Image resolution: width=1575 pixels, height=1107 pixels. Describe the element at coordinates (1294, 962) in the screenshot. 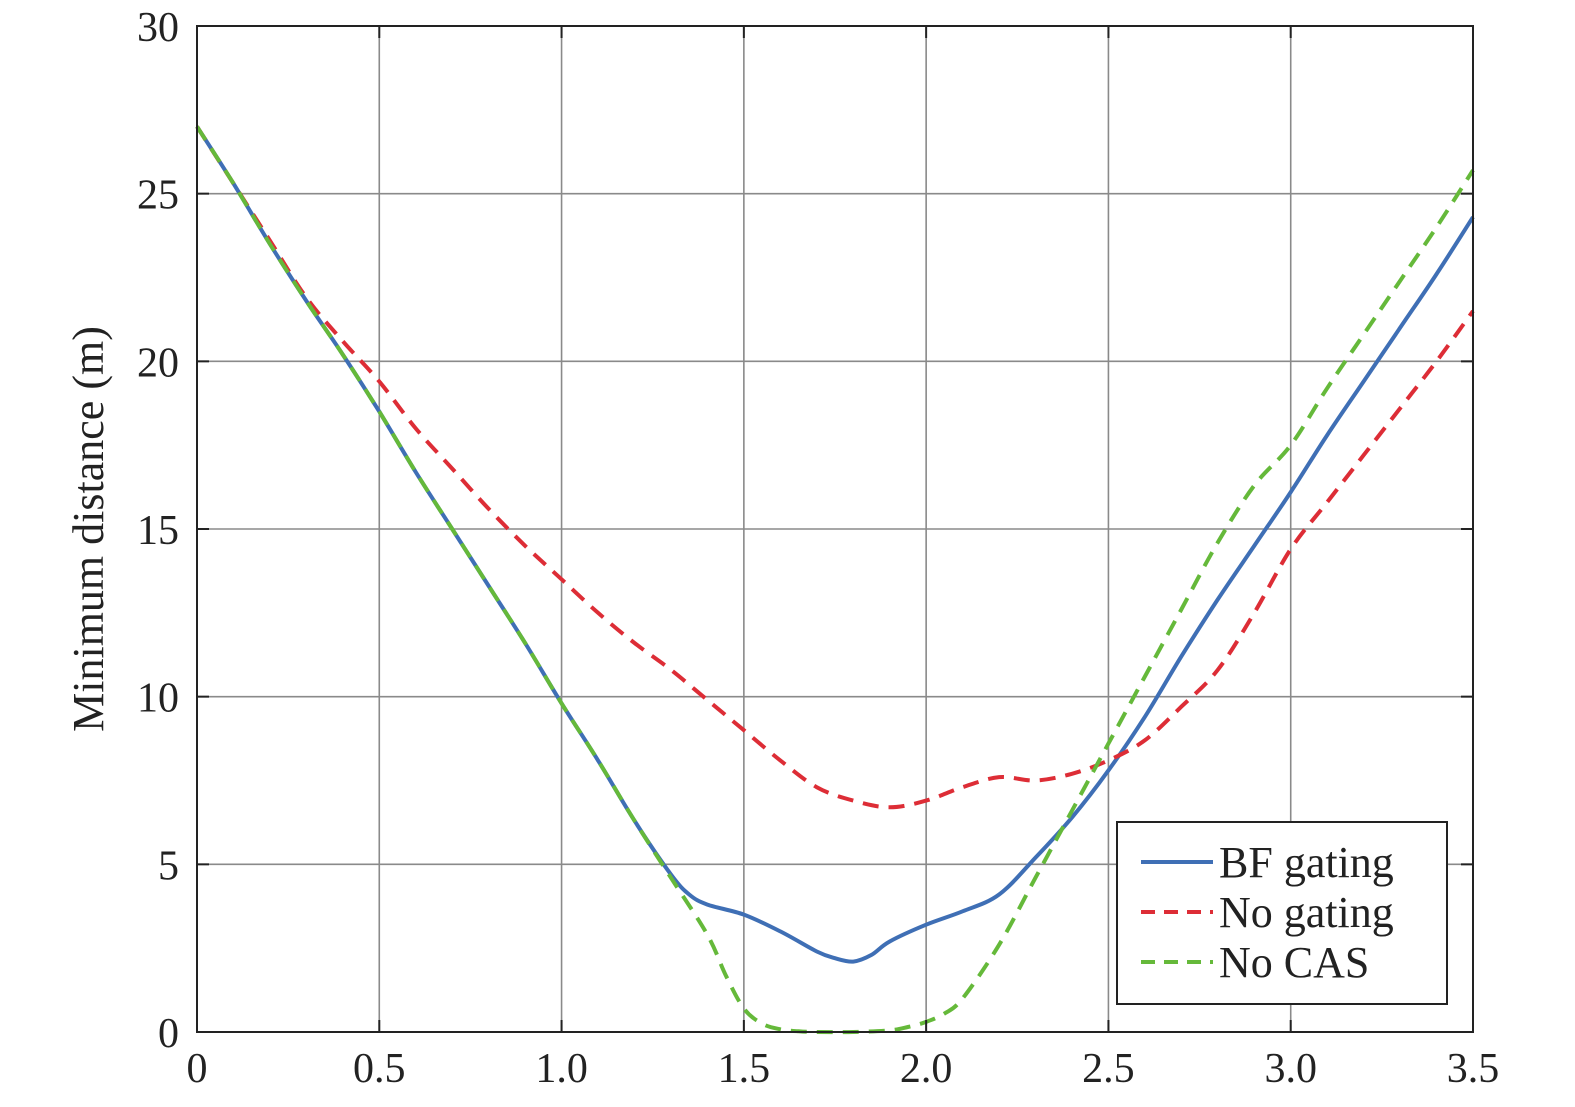

I see `legend-label-no-cas: No CAS` at that location.